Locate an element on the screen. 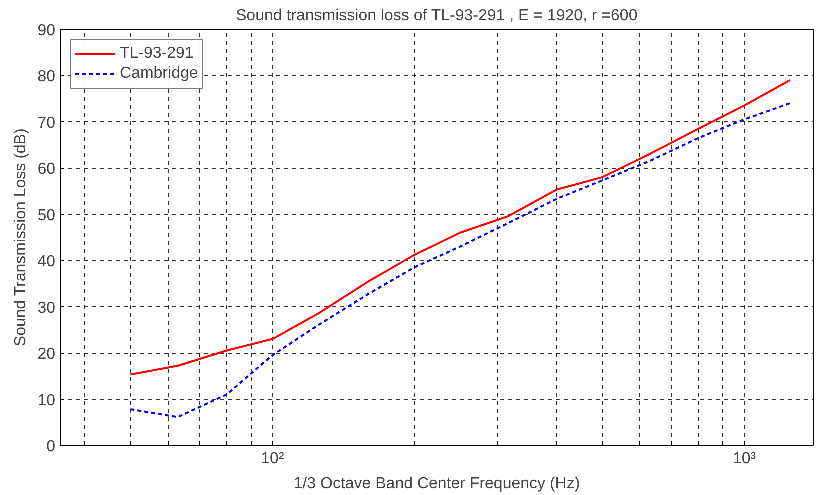 The image size is (823, 495). y-tick-label: 60 is located at coordinates (47, 169).